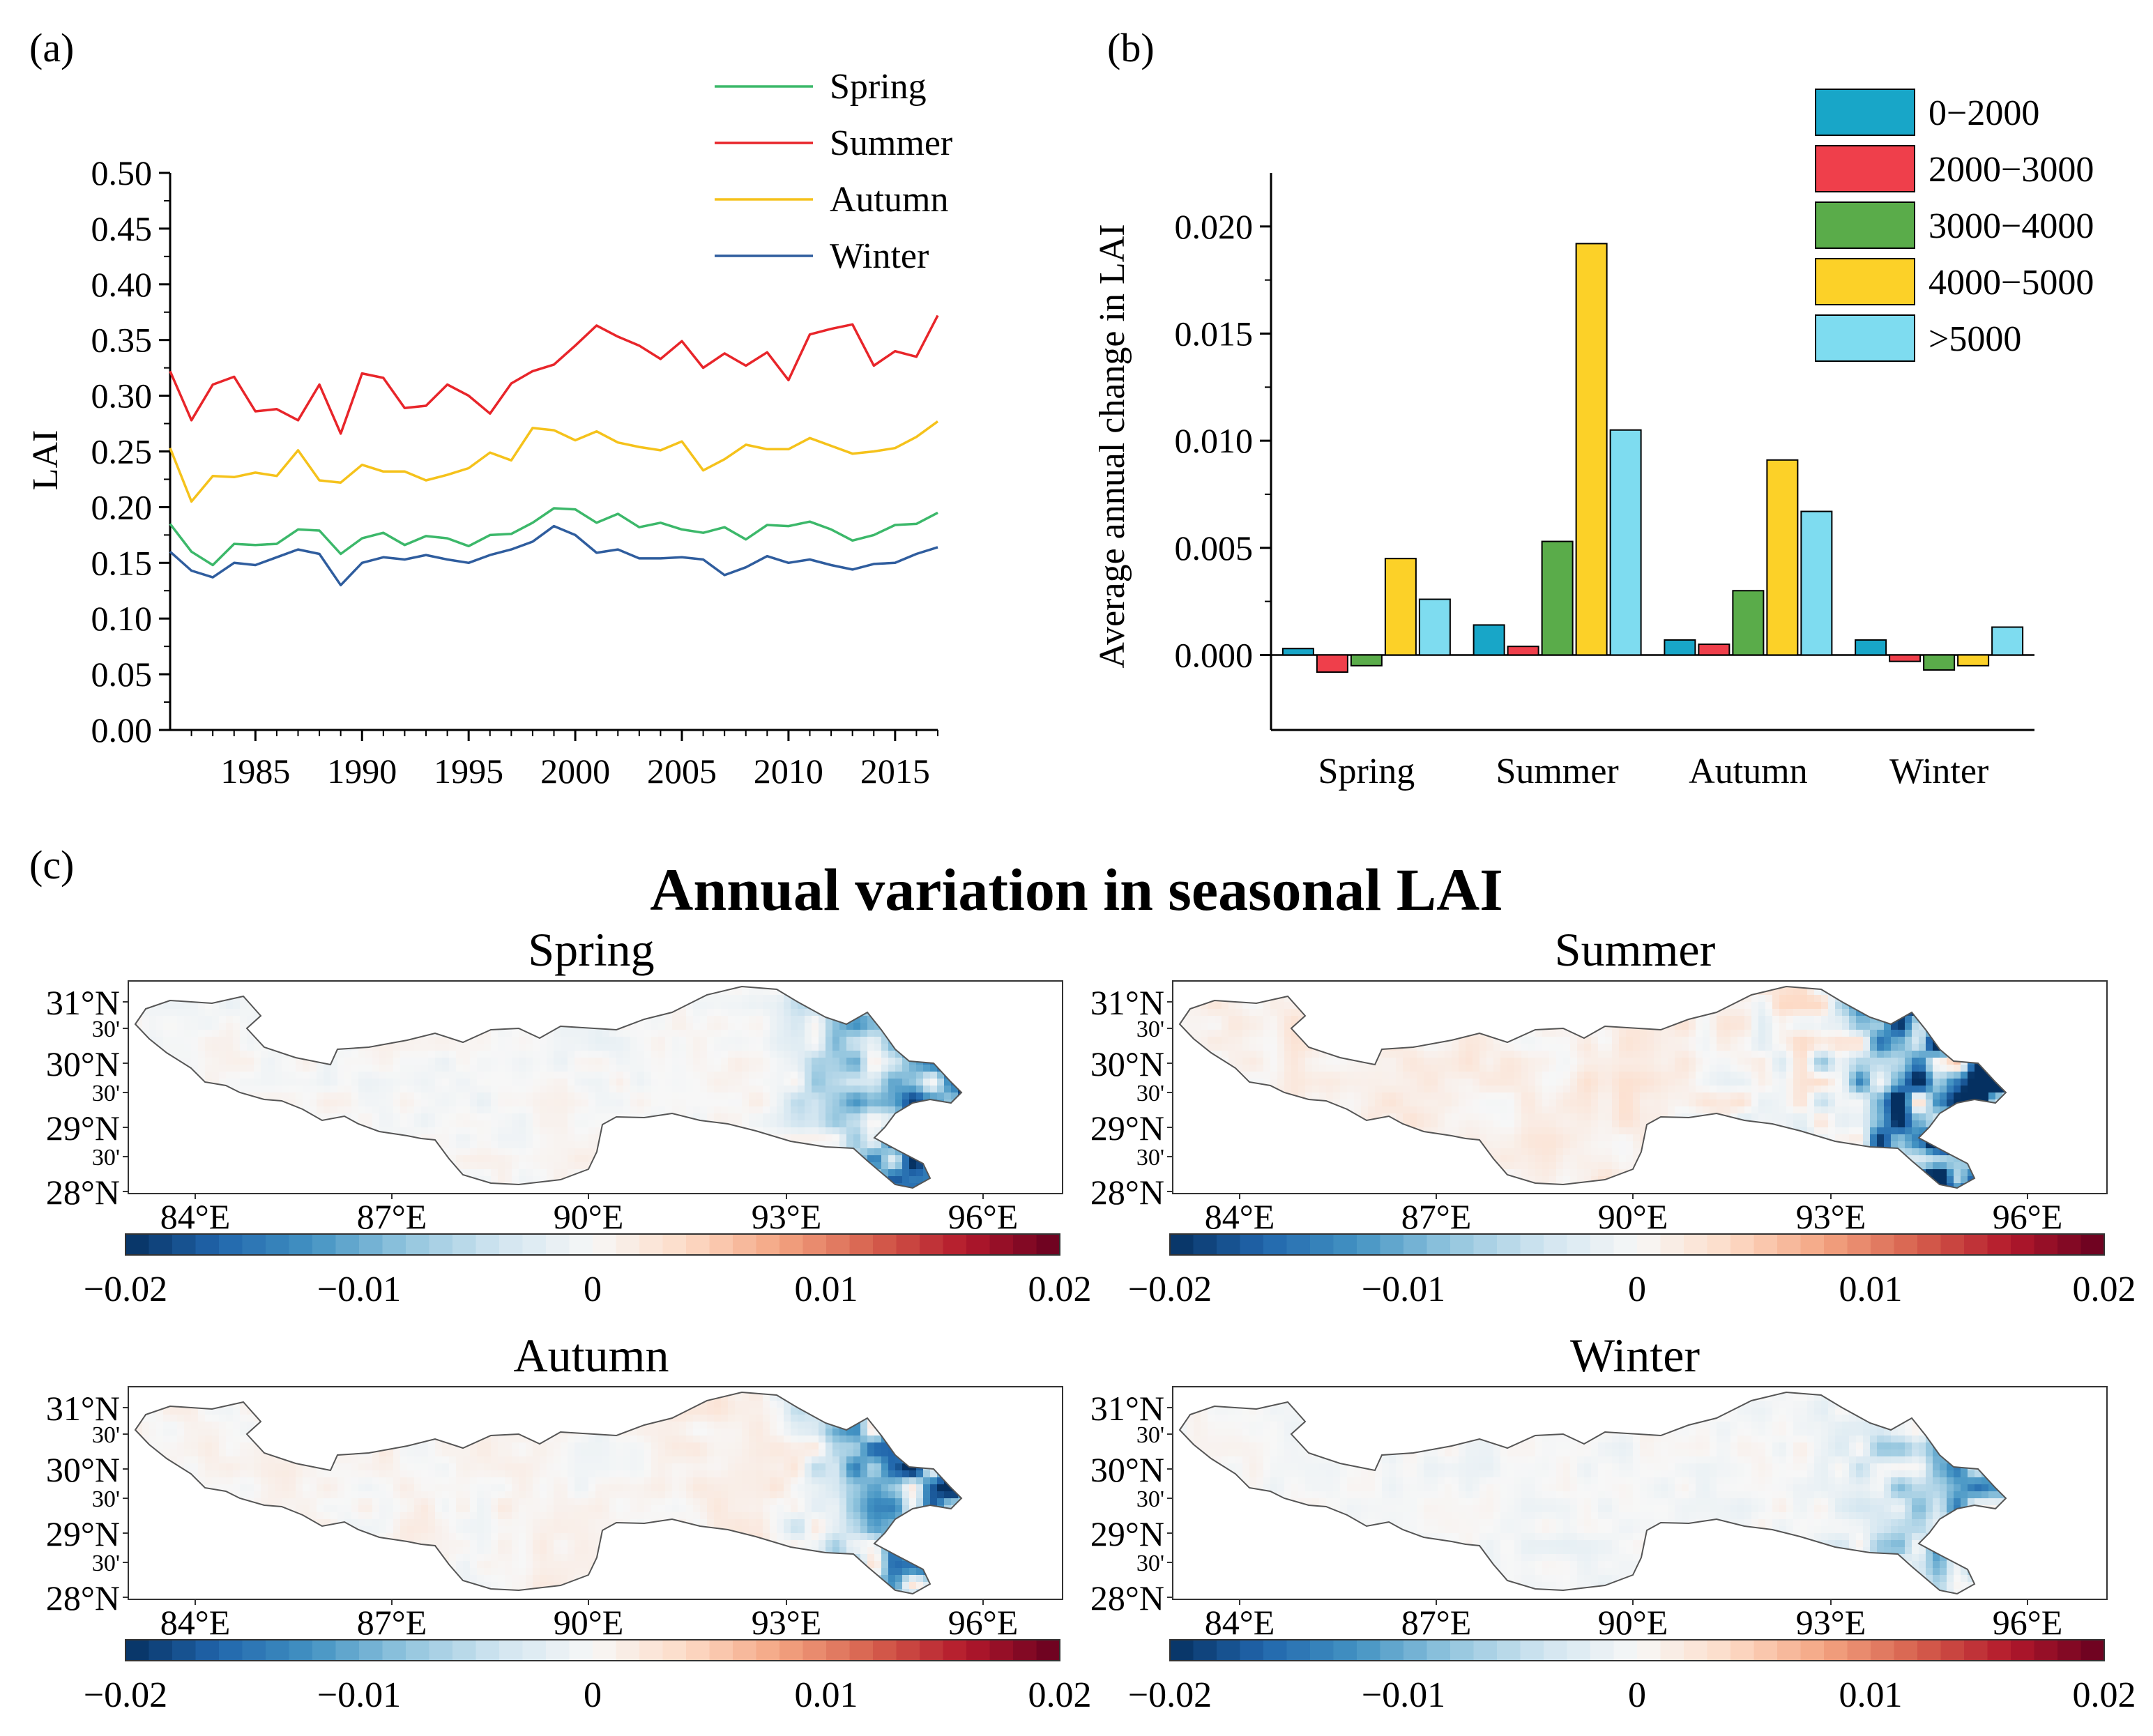 Image resolution: width=2153 pixels, height=1736 pixels. I want to click on lon-tick-label: 87°E, so click(392, 1217).